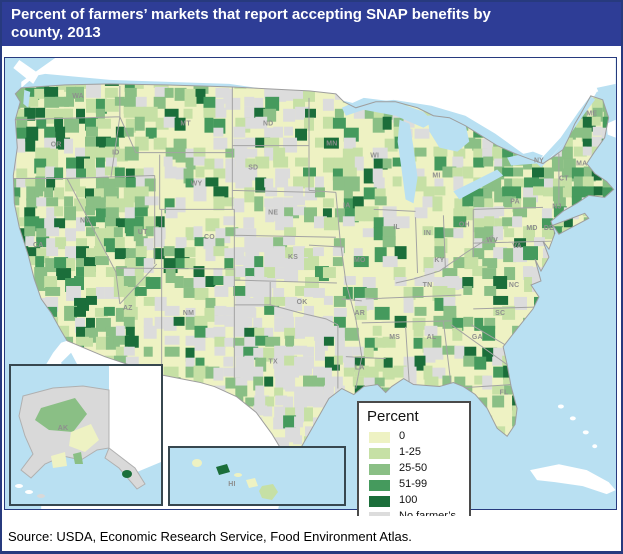 The image size is (623, 554). Describe the element at coordinates (84, 438) in the screenshot. I see `alaska-yellow-region` at that location.